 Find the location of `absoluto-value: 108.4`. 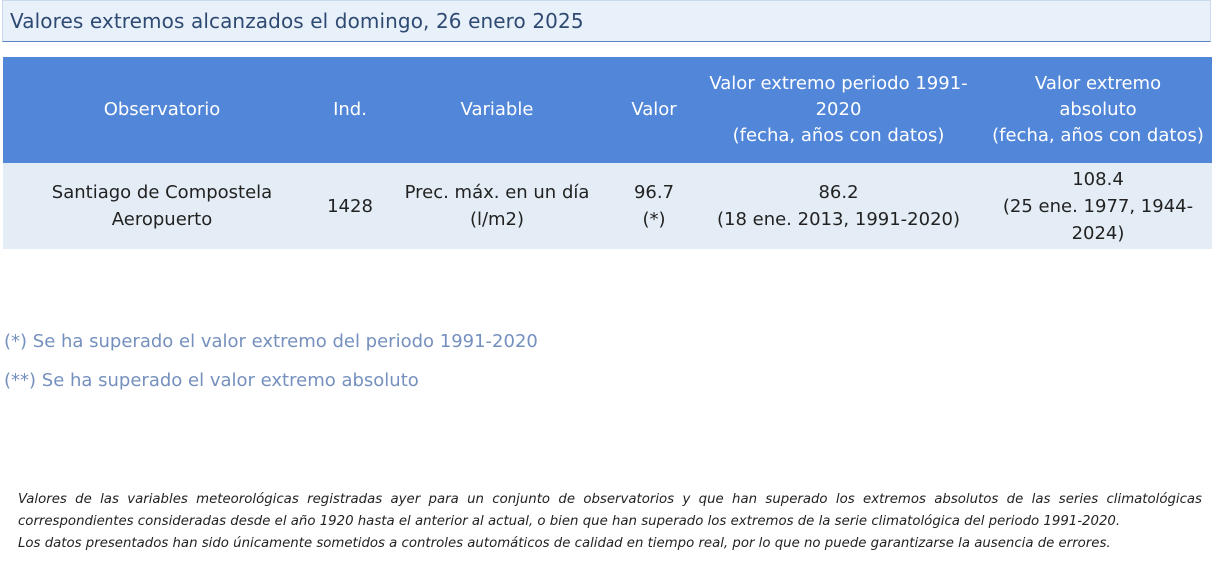

absoluto-value: 108.4 is located at coordinates (1098, 179).